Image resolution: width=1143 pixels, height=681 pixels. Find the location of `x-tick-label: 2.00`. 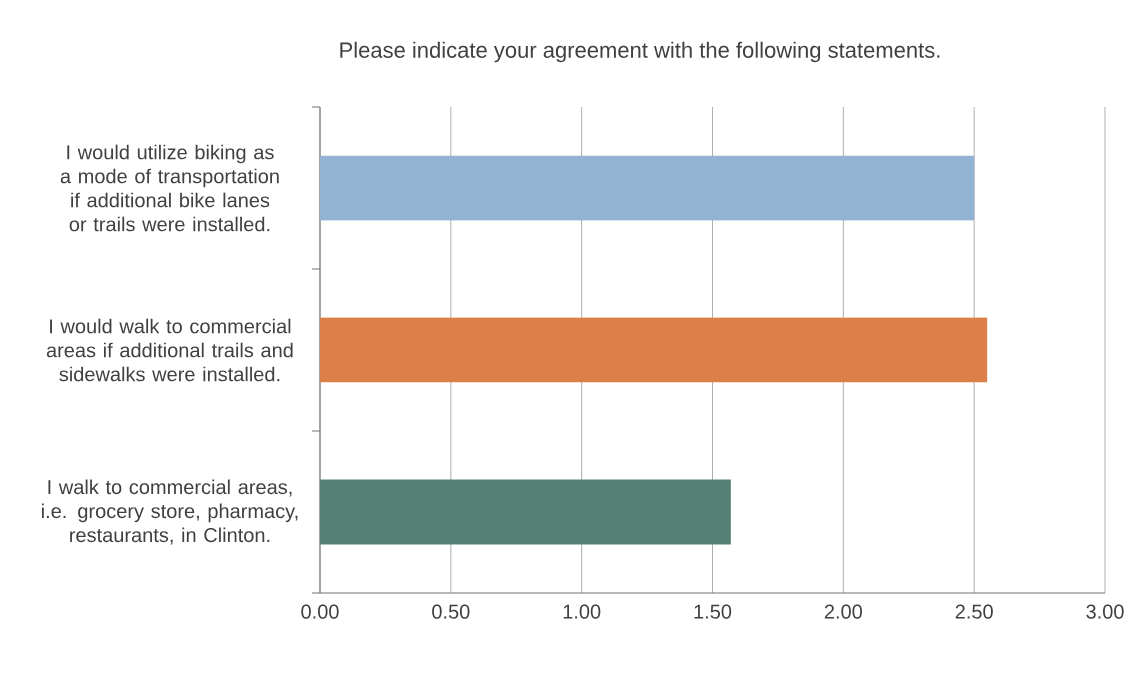

x-tick-label: 2.00 is located at coordinates (843, 611).